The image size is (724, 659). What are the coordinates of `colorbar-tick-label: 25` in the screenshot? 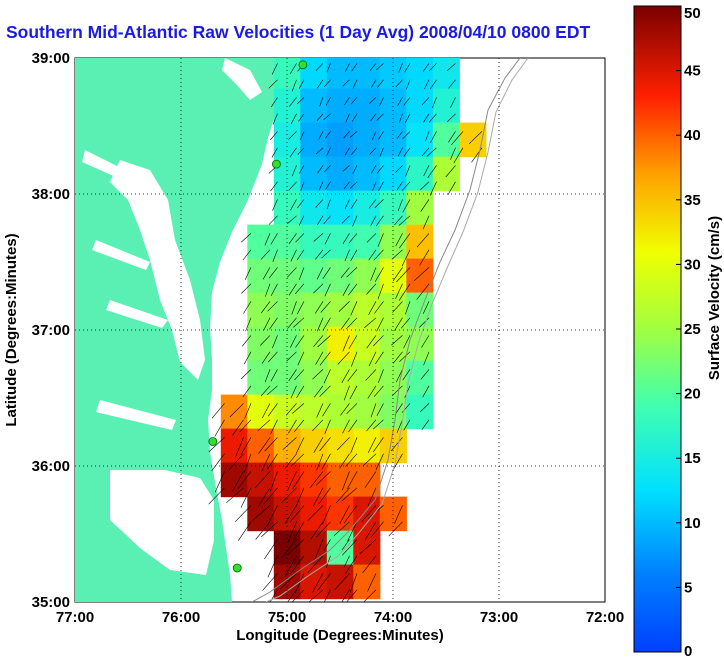 It's located at (692, 329).